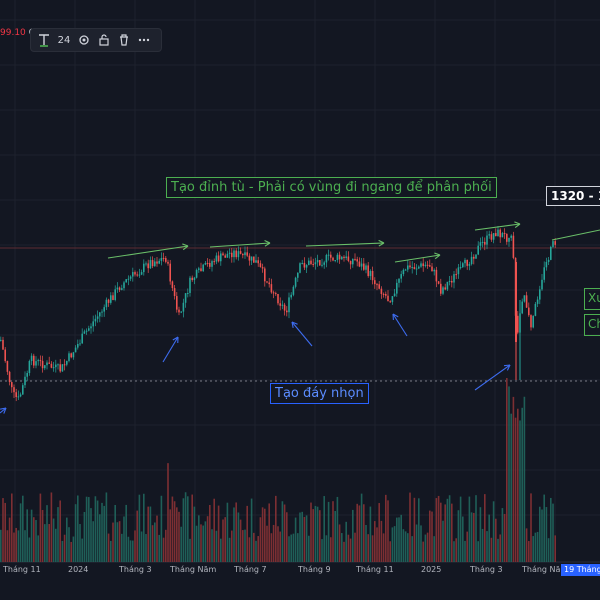 Image resolution: width=600 pixels, height=600 pixels. I want to click on gear-icon, so click(84, 40).